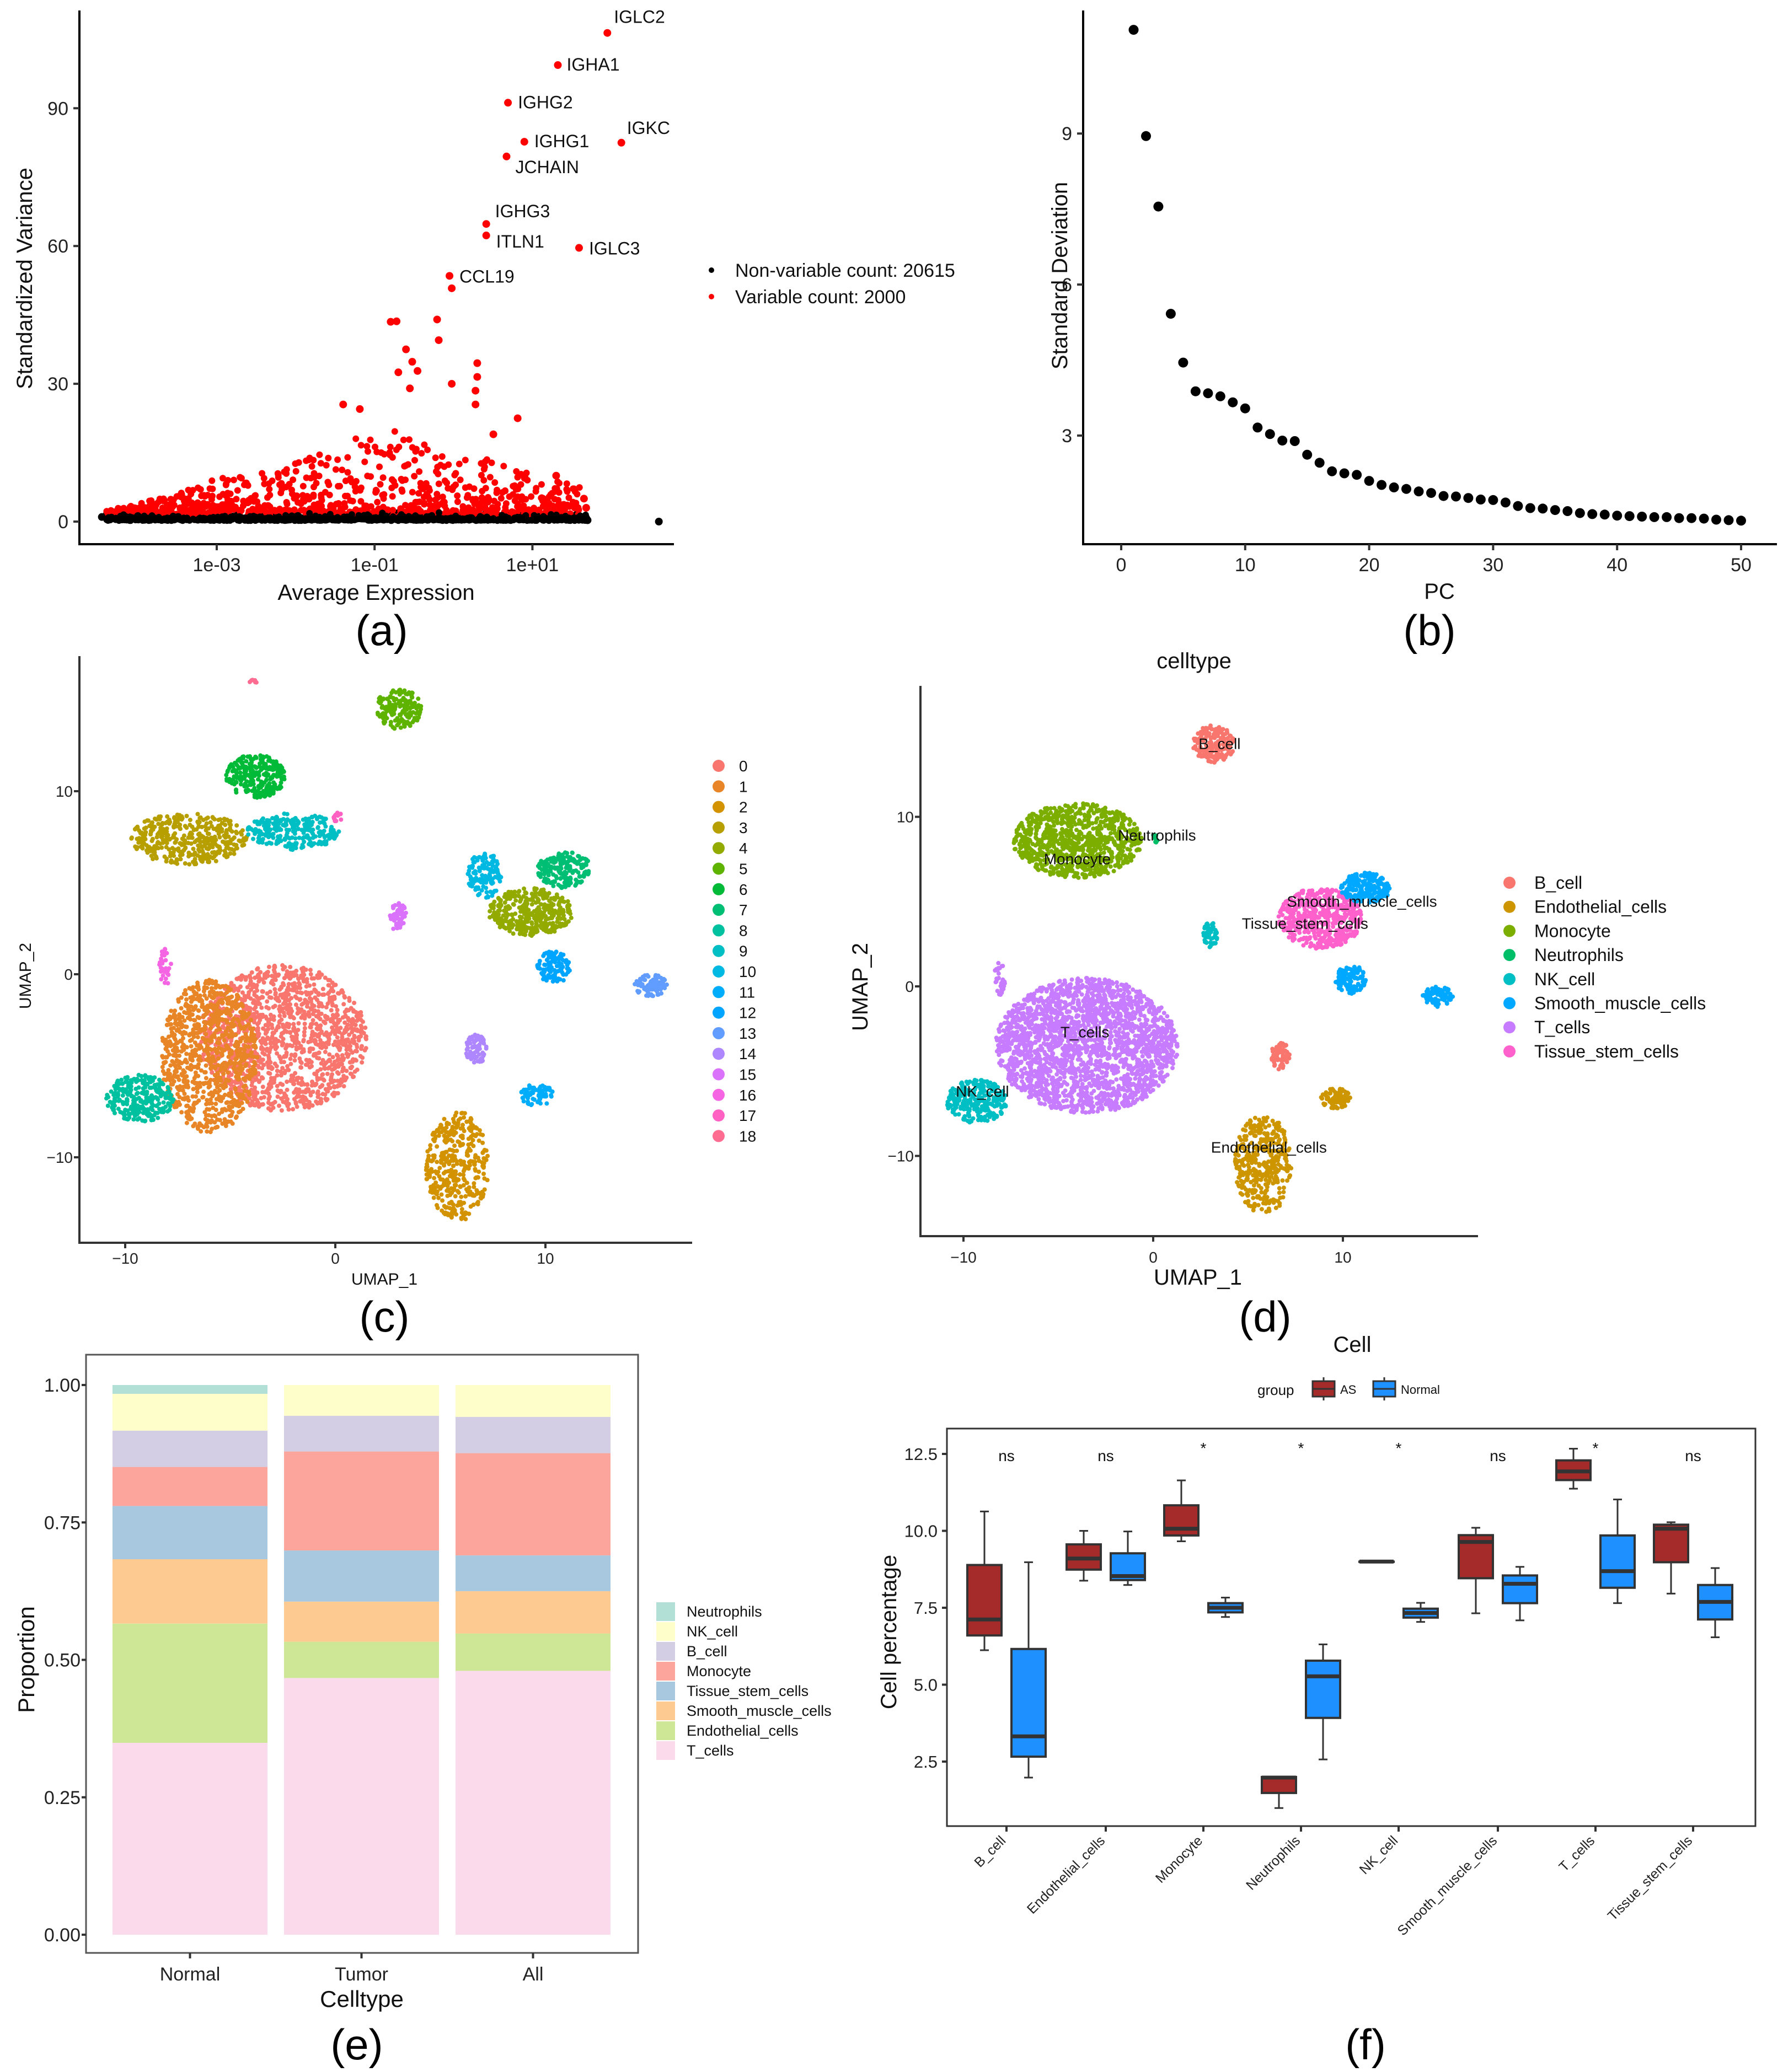 This screenshot has height=2072, width=1783. Describe the element at coordinates (614, 249) in the screenshot. I see `gene-label: IGLC3` at that location.